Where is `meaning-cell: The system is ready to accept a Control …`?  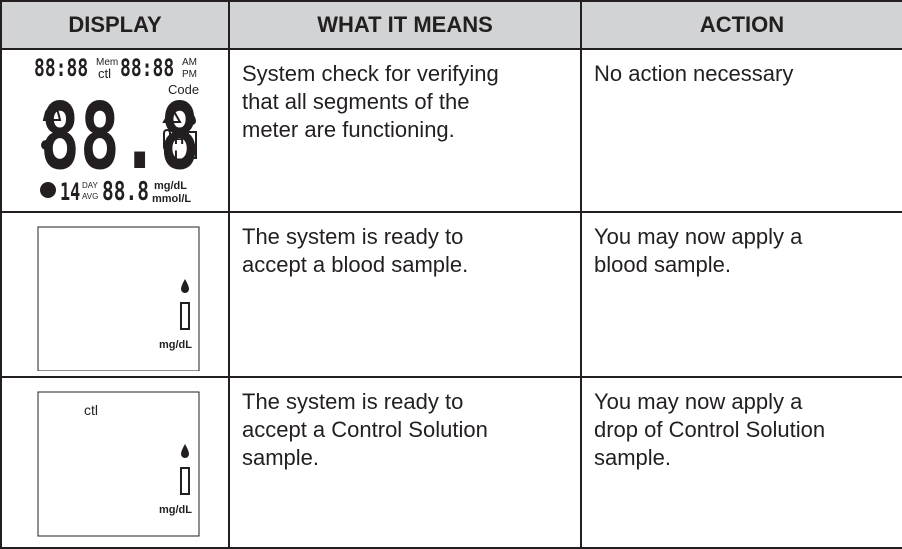
meaning-cell: The system is ready to accept a Control … is located at coordinates (405, 462).